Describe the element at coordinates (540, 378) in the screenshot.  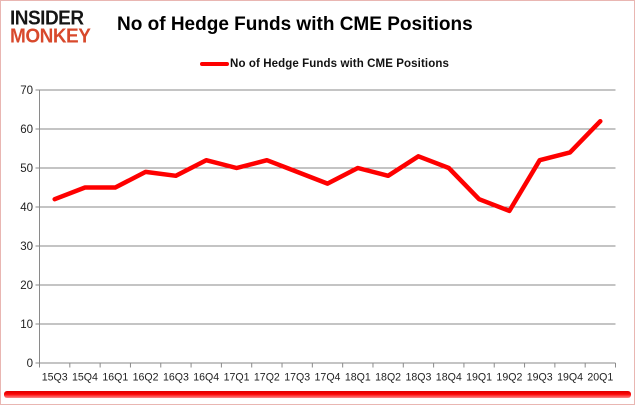
I see `x-tick-label: 19Q3` at that location.